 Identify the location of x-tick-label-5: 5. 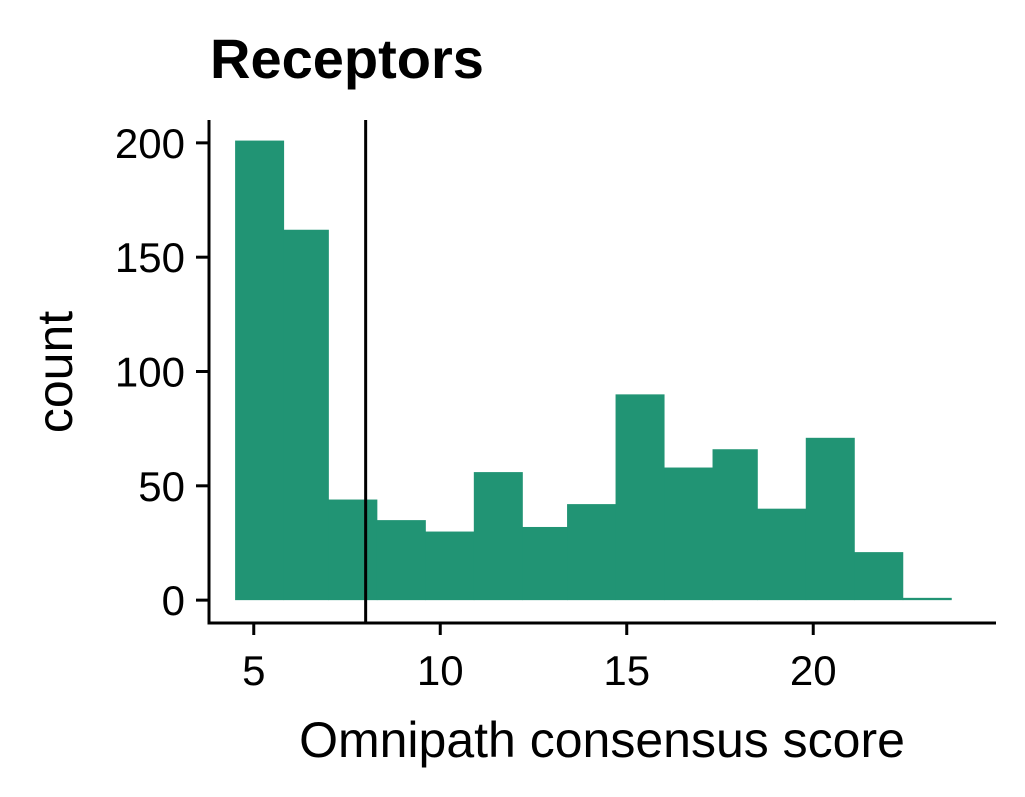
(253, 670).